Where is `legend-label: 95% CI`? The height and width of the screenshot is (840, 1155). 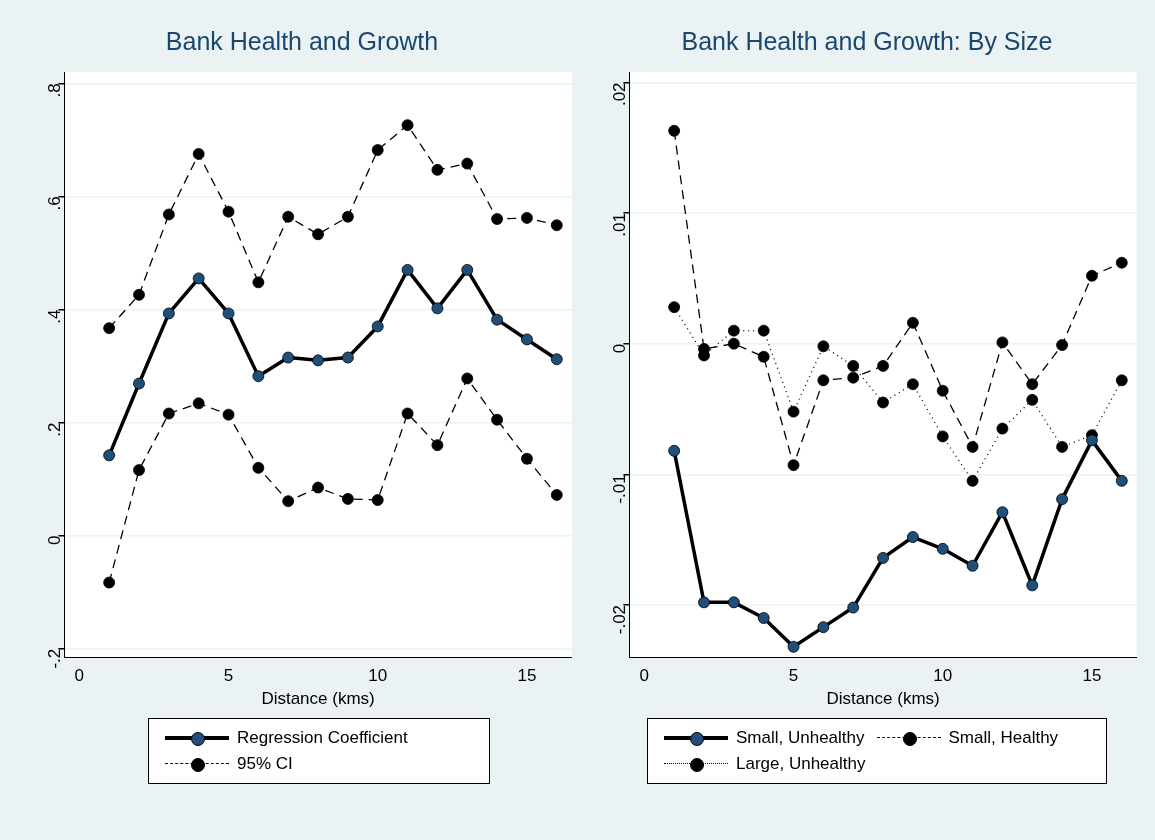
legend-label: 95% CI is located at coordinates (265, 764).